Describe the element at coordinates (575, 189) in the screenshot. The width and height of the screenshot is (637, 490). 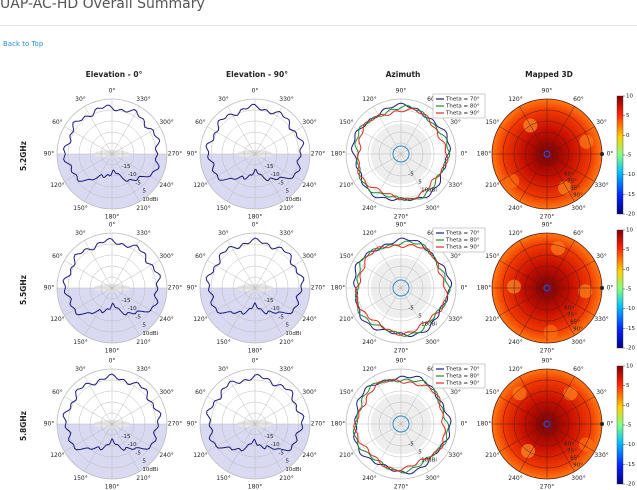
I see `theta-label: 85°` at that location.